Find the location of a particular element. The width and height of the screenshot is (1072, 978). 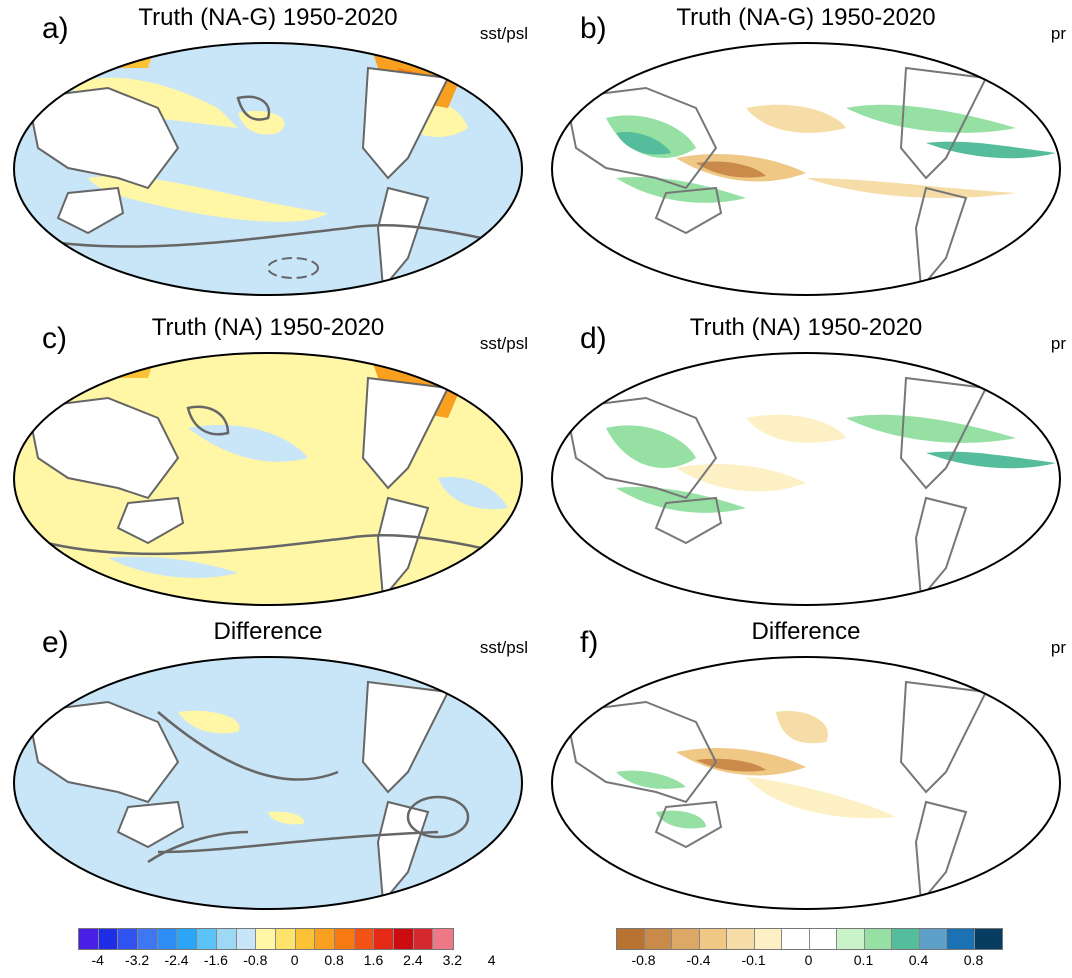

panel-f: f) Difference pr is located at coordinates (806, 764).